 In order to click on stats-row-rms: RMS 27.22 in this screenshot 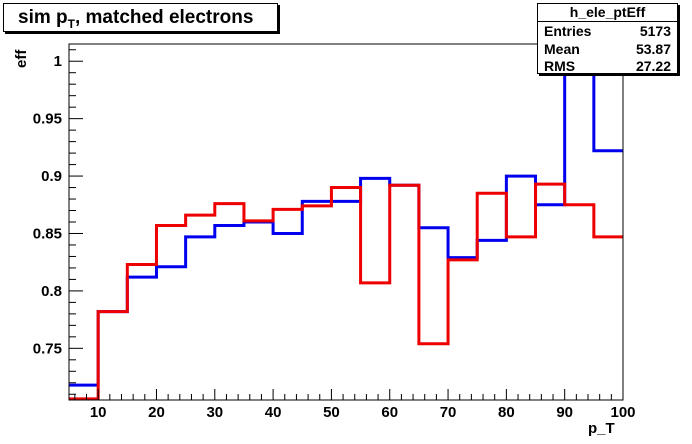, I will do `click(607, 66)`.